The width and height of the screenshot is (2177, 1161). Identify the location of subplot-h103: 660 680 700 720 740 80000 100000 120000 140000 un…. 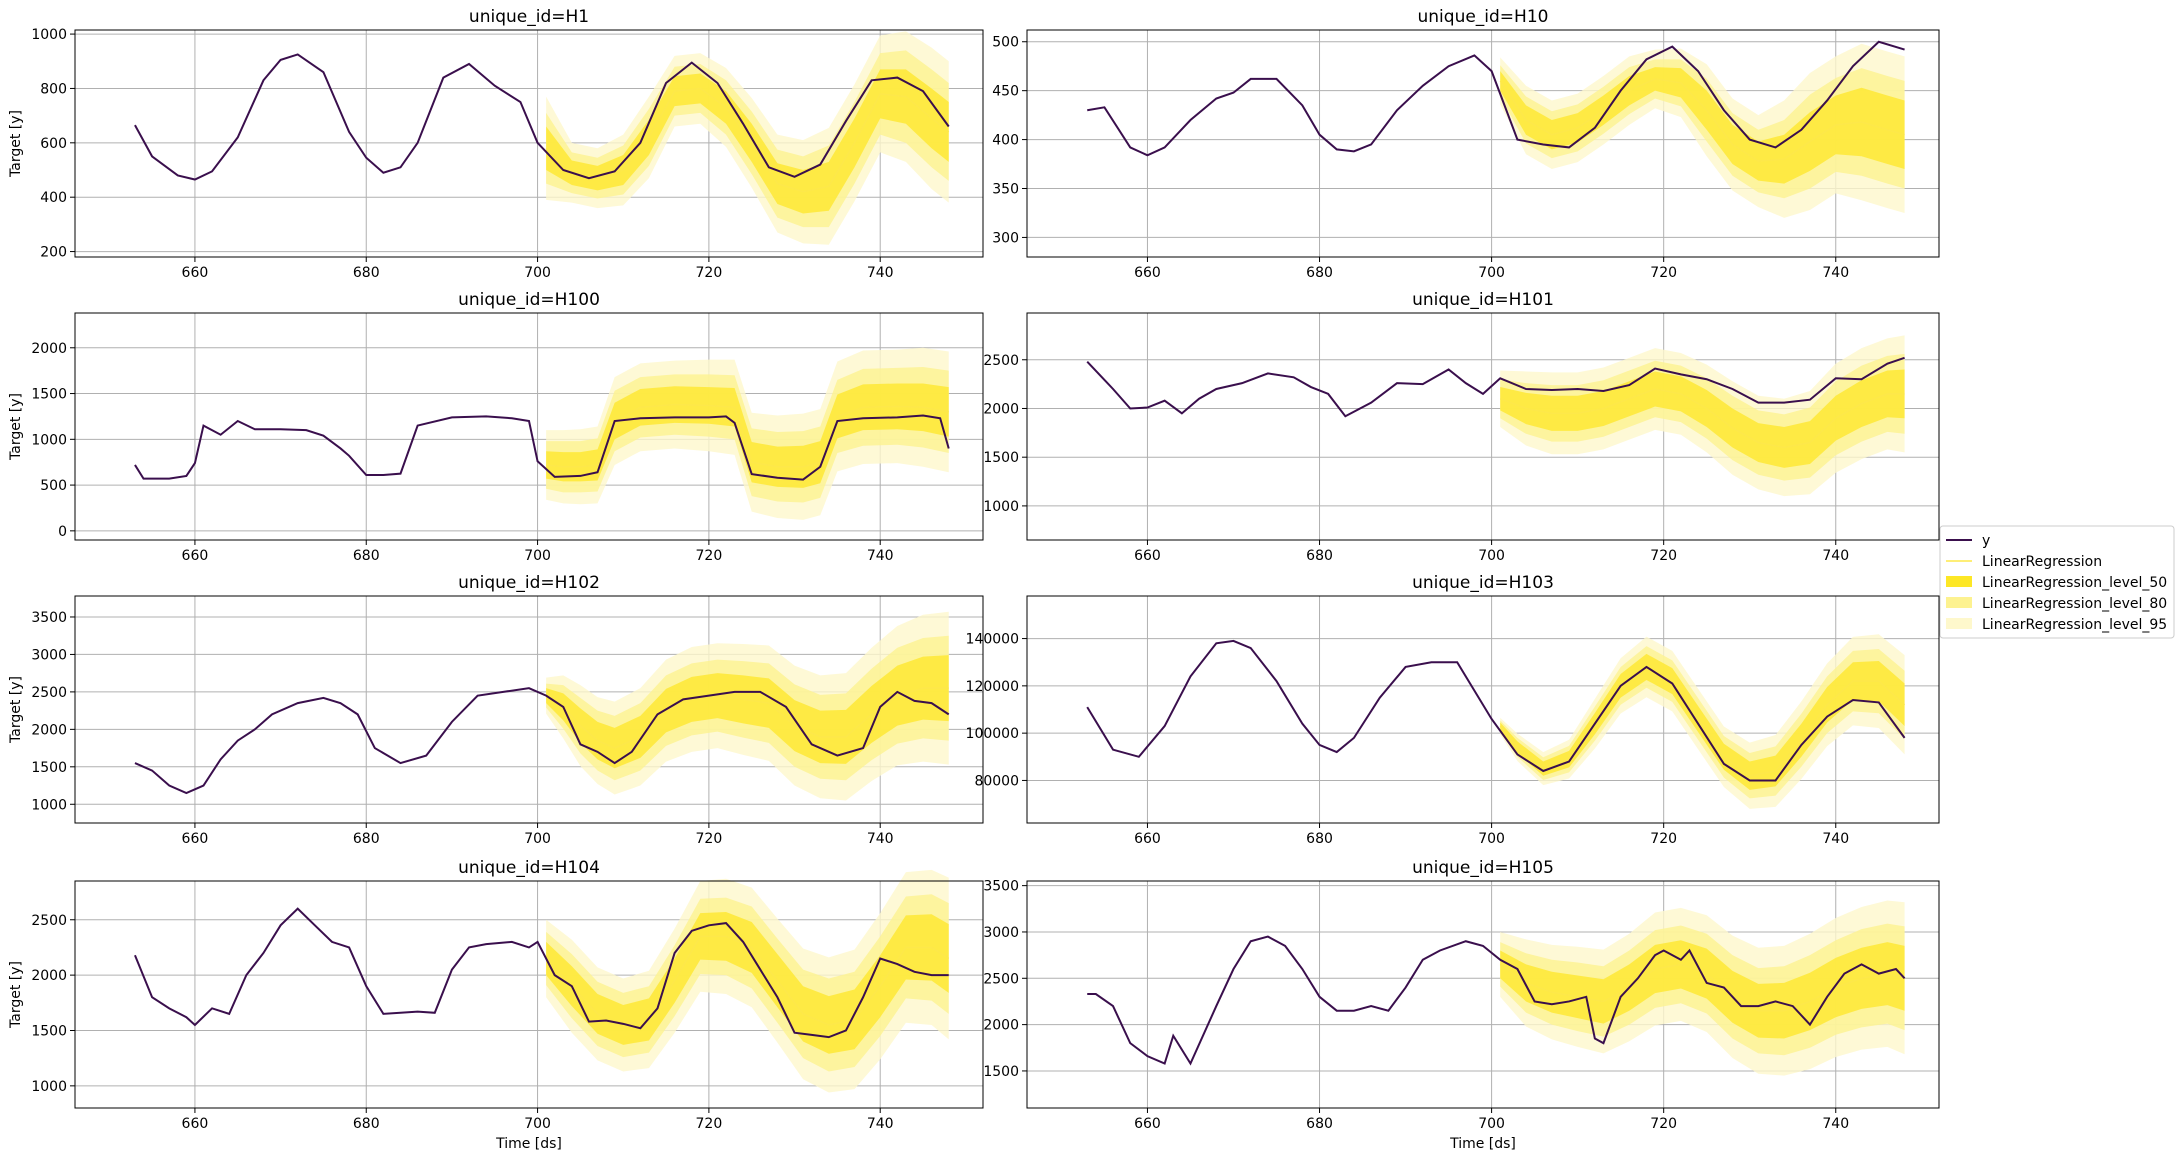
(1453, 710).